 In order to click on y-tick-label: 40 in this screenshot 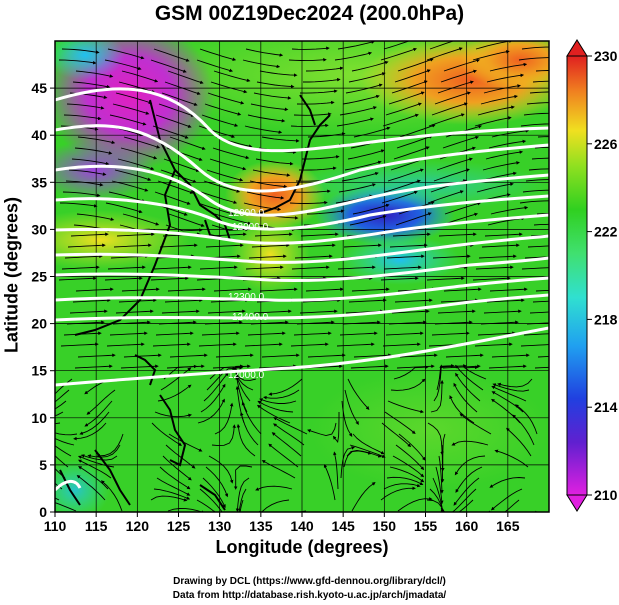, I will do `click(39, 135)`.